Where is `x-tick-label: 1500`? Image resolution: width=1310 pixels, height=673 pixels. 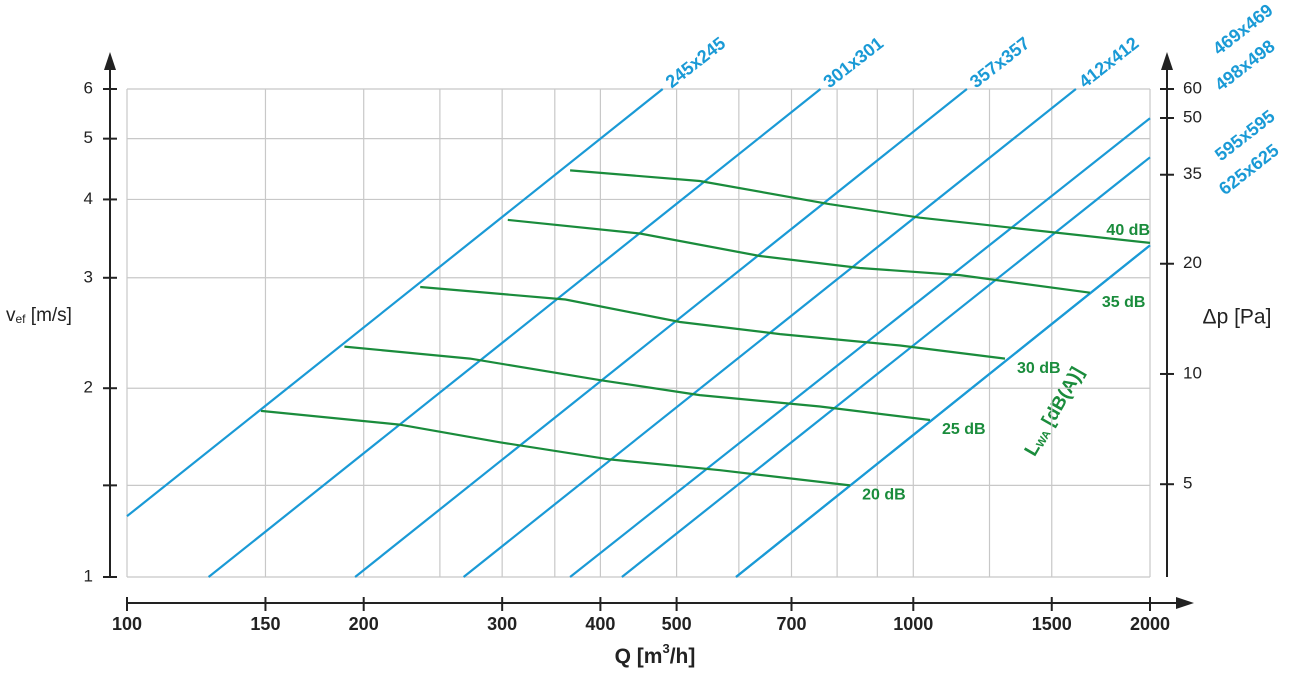
x-tick-label: 1500 is located at coordinates (1052, 624).